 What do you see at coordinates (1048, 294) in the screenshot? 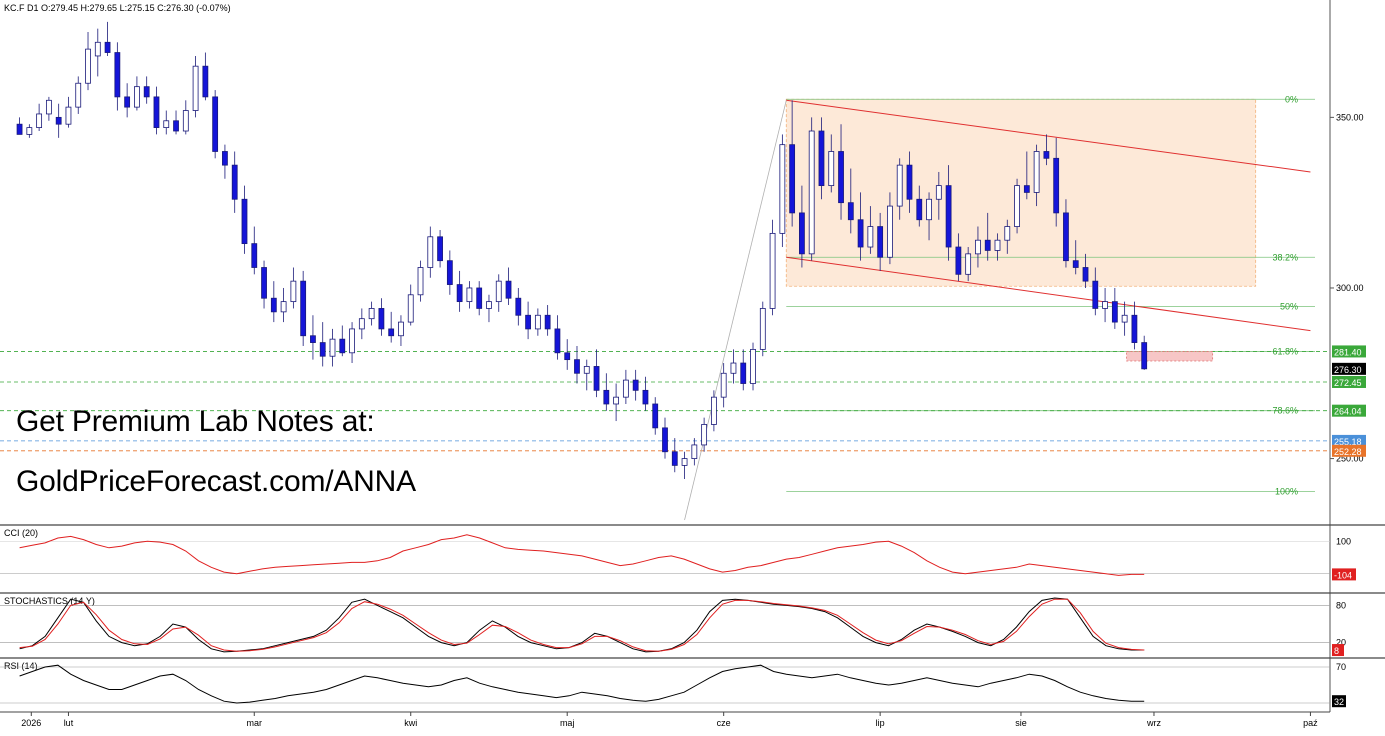
I see `channel-lower-line` at bounding box center [1048, 294].